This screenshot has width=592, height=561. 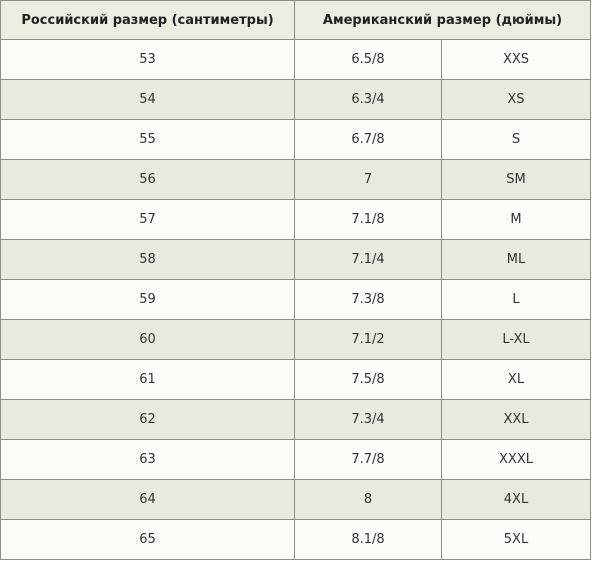 I want to click on cell-cm: 57, so click(x=147, y=219).